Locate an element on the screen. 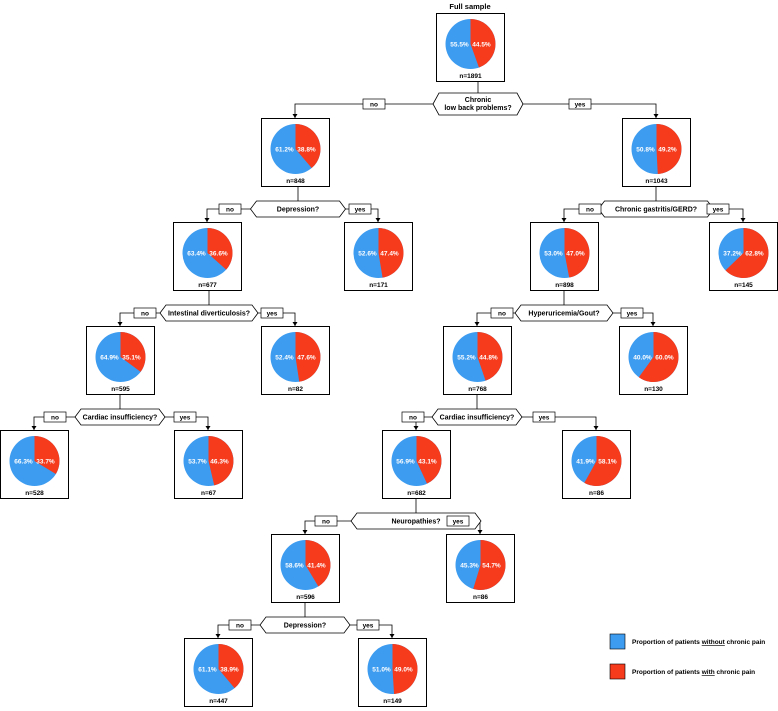  question-text: Cardiac insufficiency? is located at coordinates (120, 418).